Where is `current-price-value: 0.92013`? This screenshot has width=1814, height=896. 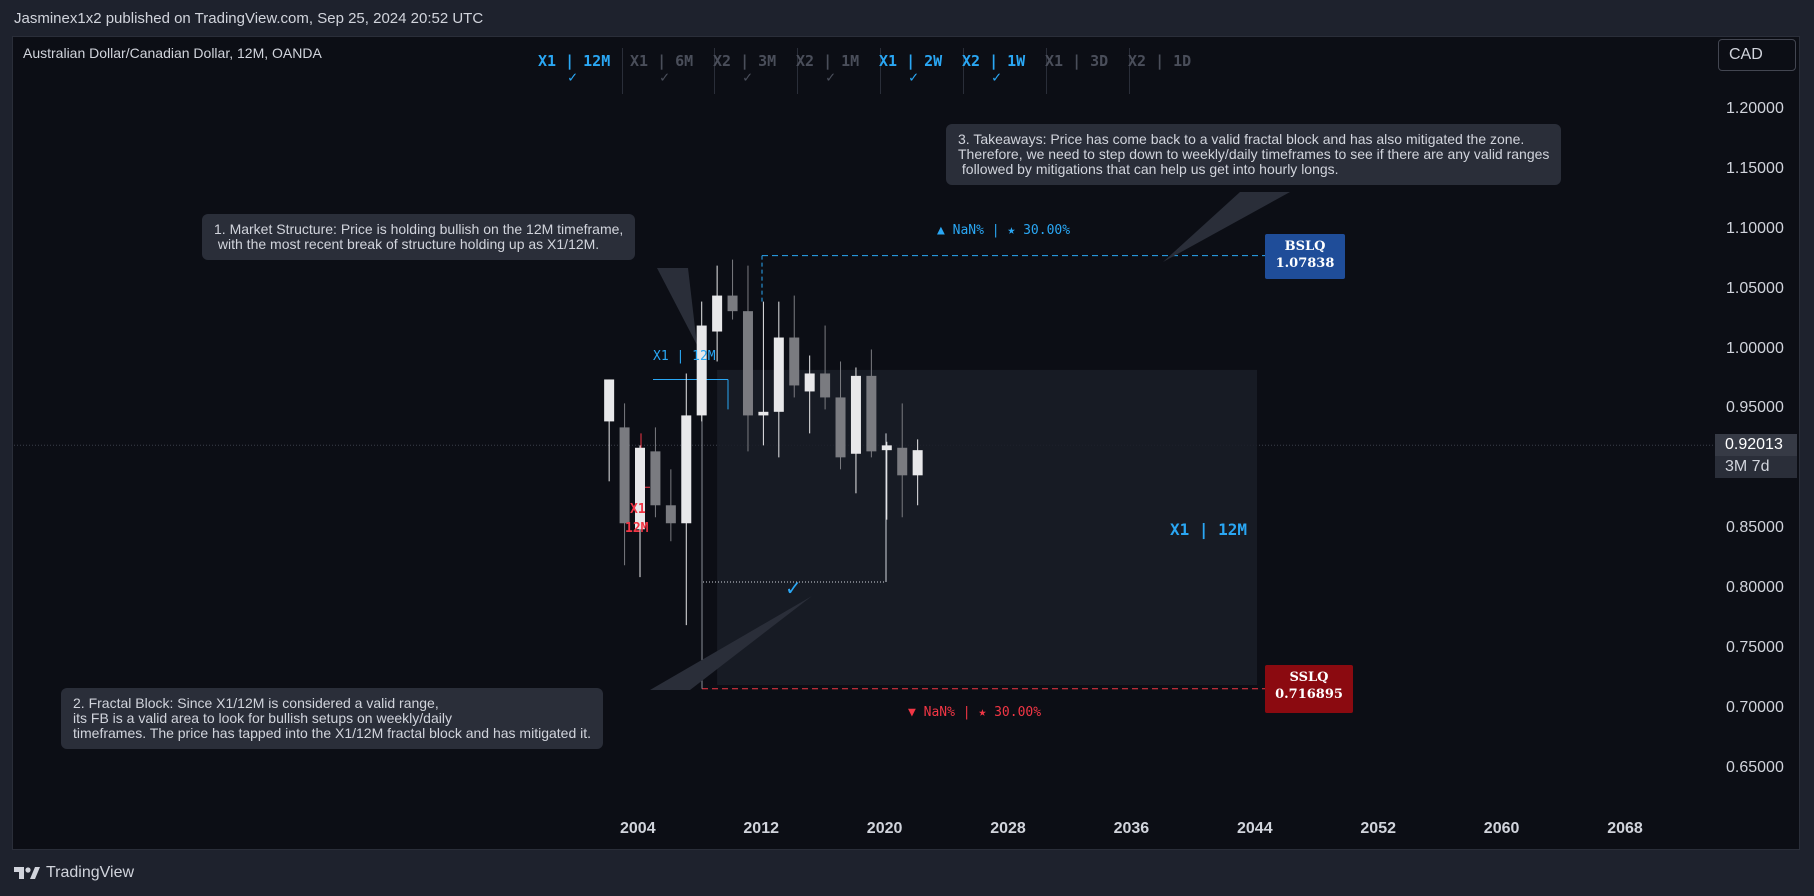
current-price-value: 0.92013 is located at coordinates (1756, 445).